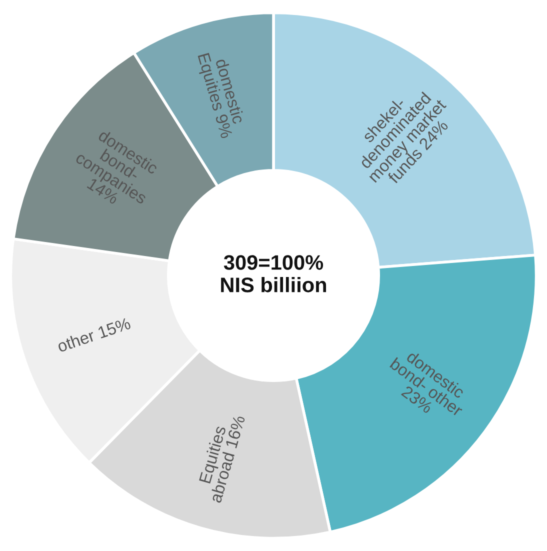 Image resolution: width=547 pixels, height=551 pixels. I want to click on slice-label: domestic Equities 9%, so click(220, 96).